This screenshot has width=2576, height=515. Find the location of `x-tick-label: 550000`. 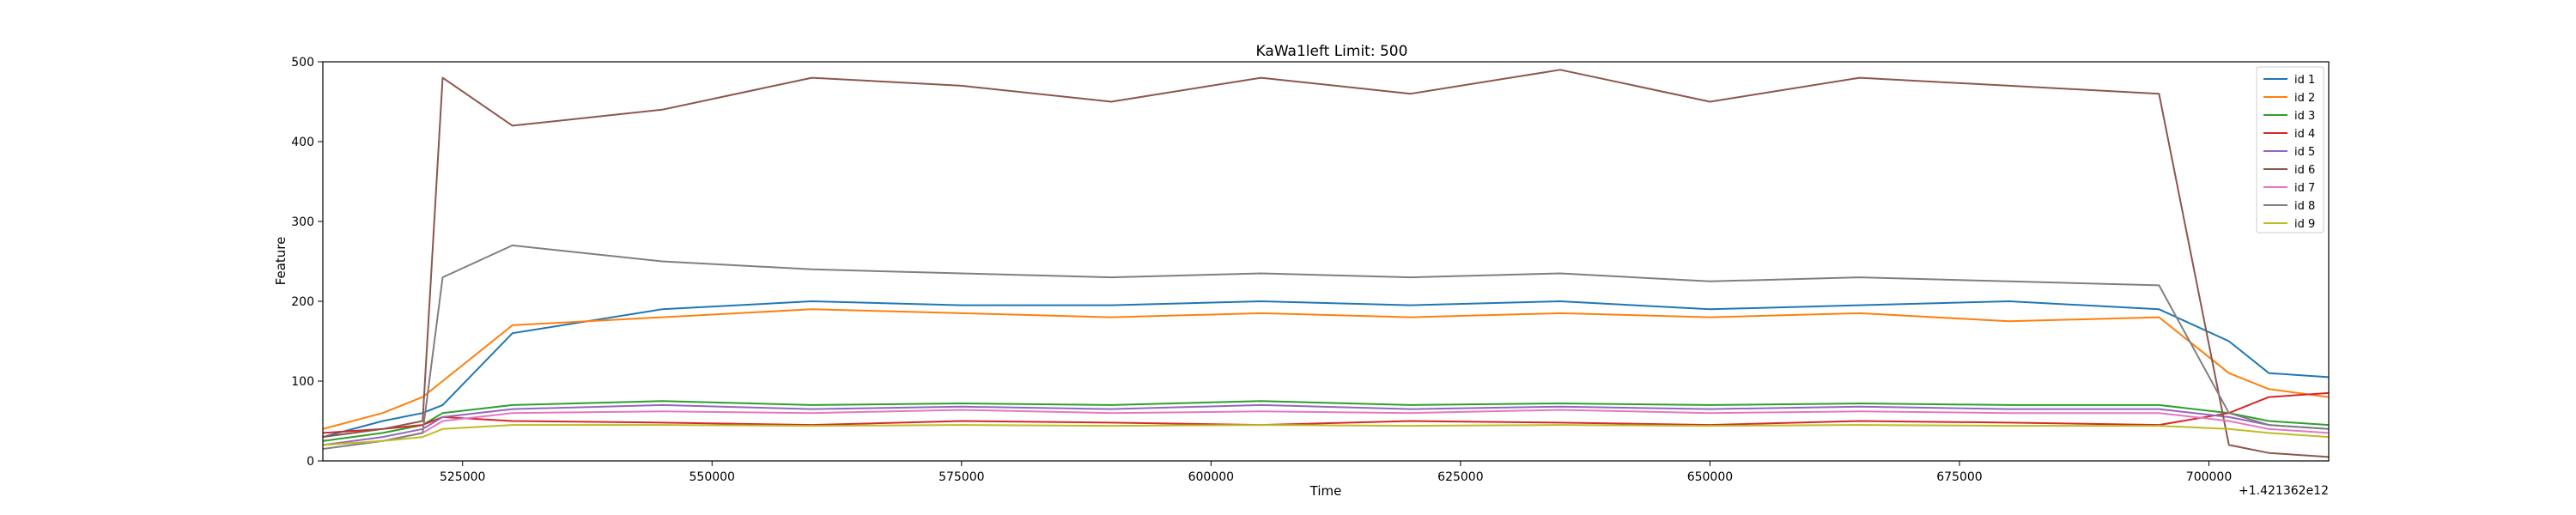

x-tick-label: 550000 is located at coordinates (713, 477).